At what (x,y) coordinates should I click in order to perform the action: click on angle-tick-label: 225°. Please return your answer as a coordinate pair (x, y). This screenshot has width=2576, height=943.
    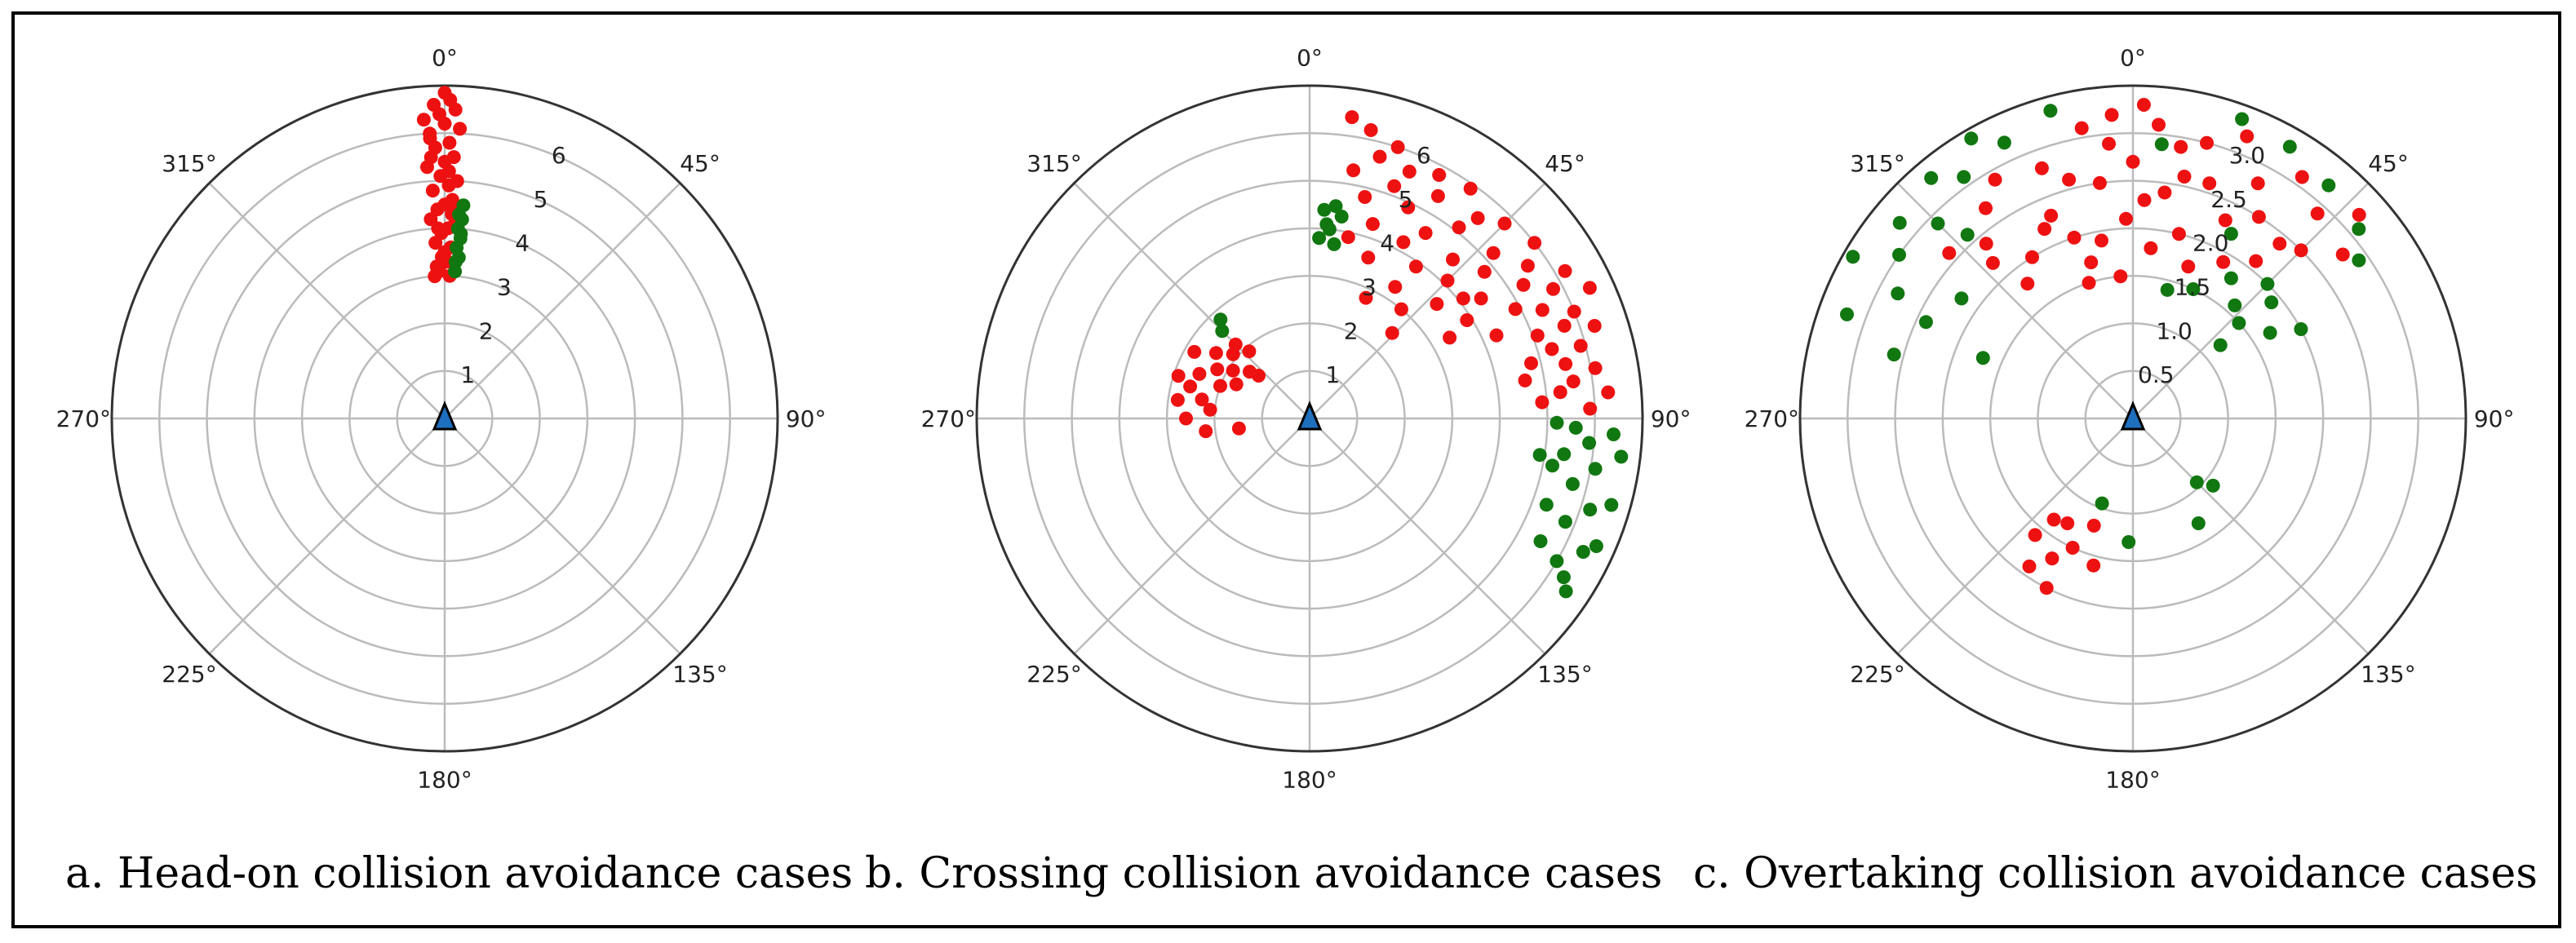
    Looking at the image, I should click on (1877, 675).